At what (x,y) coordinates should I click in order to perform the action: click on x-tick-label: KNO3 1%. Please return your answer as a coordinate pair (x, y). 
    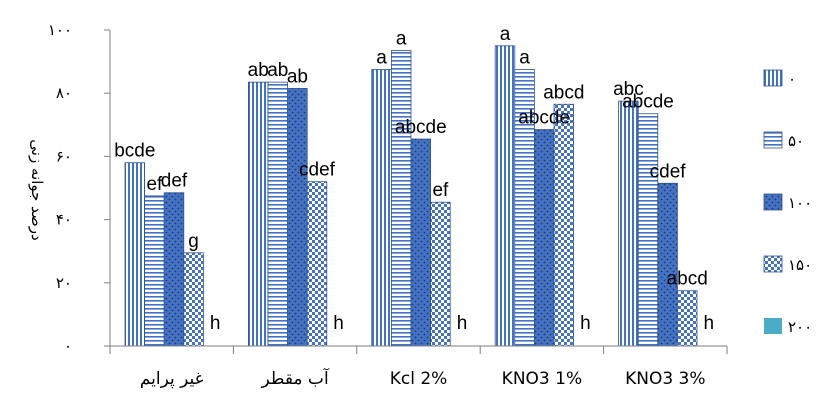
    Looking at the image, I should click on (542, 379).